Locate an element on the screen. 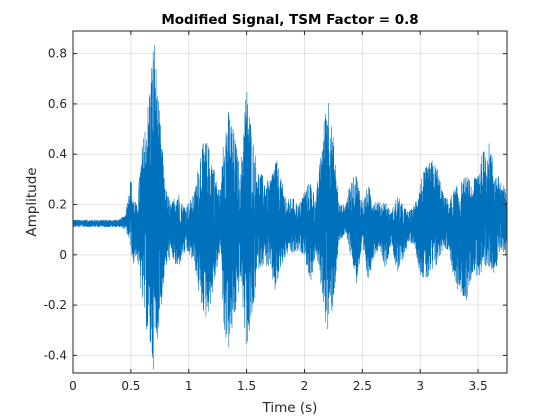 Image resolution: width=560 pixels, height=420 pixels. x-tick-label: 2.5 is located at coordinates (362, 386).